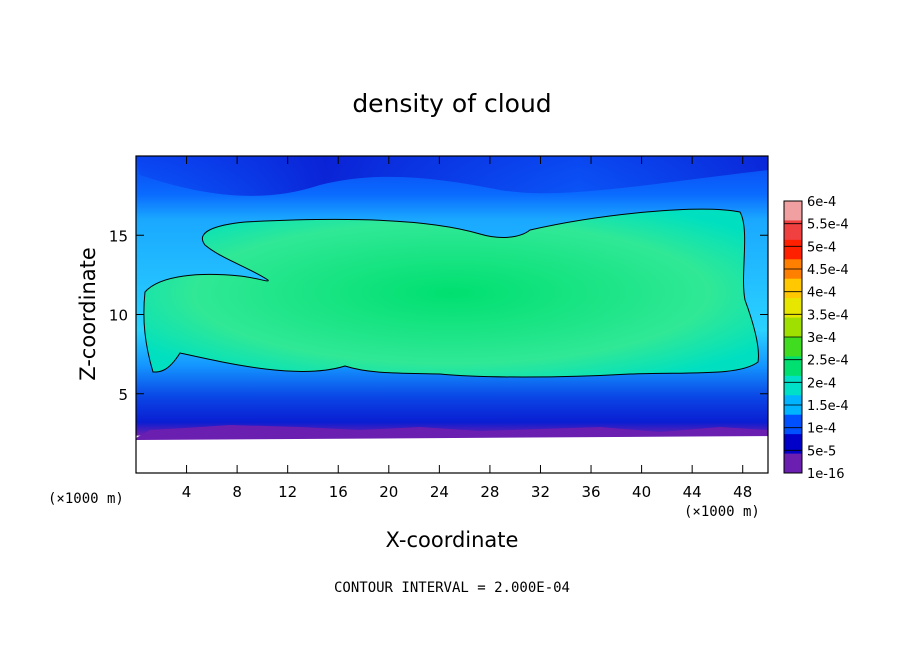 Image resolution: width=904 pixels, height=654 pixels. What do you see at coordinates (118, 316) in the screenshot?
I see `y-tick-label: 10` at bounding box center [118, 316].